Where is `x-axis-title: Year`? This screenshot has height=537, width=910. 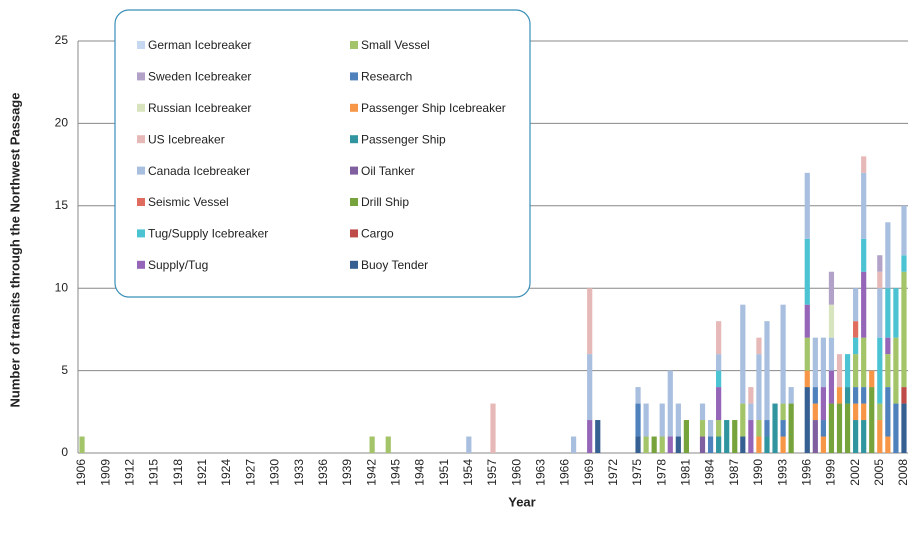
x-axis-title: Year is located at coordinates (521, 501).